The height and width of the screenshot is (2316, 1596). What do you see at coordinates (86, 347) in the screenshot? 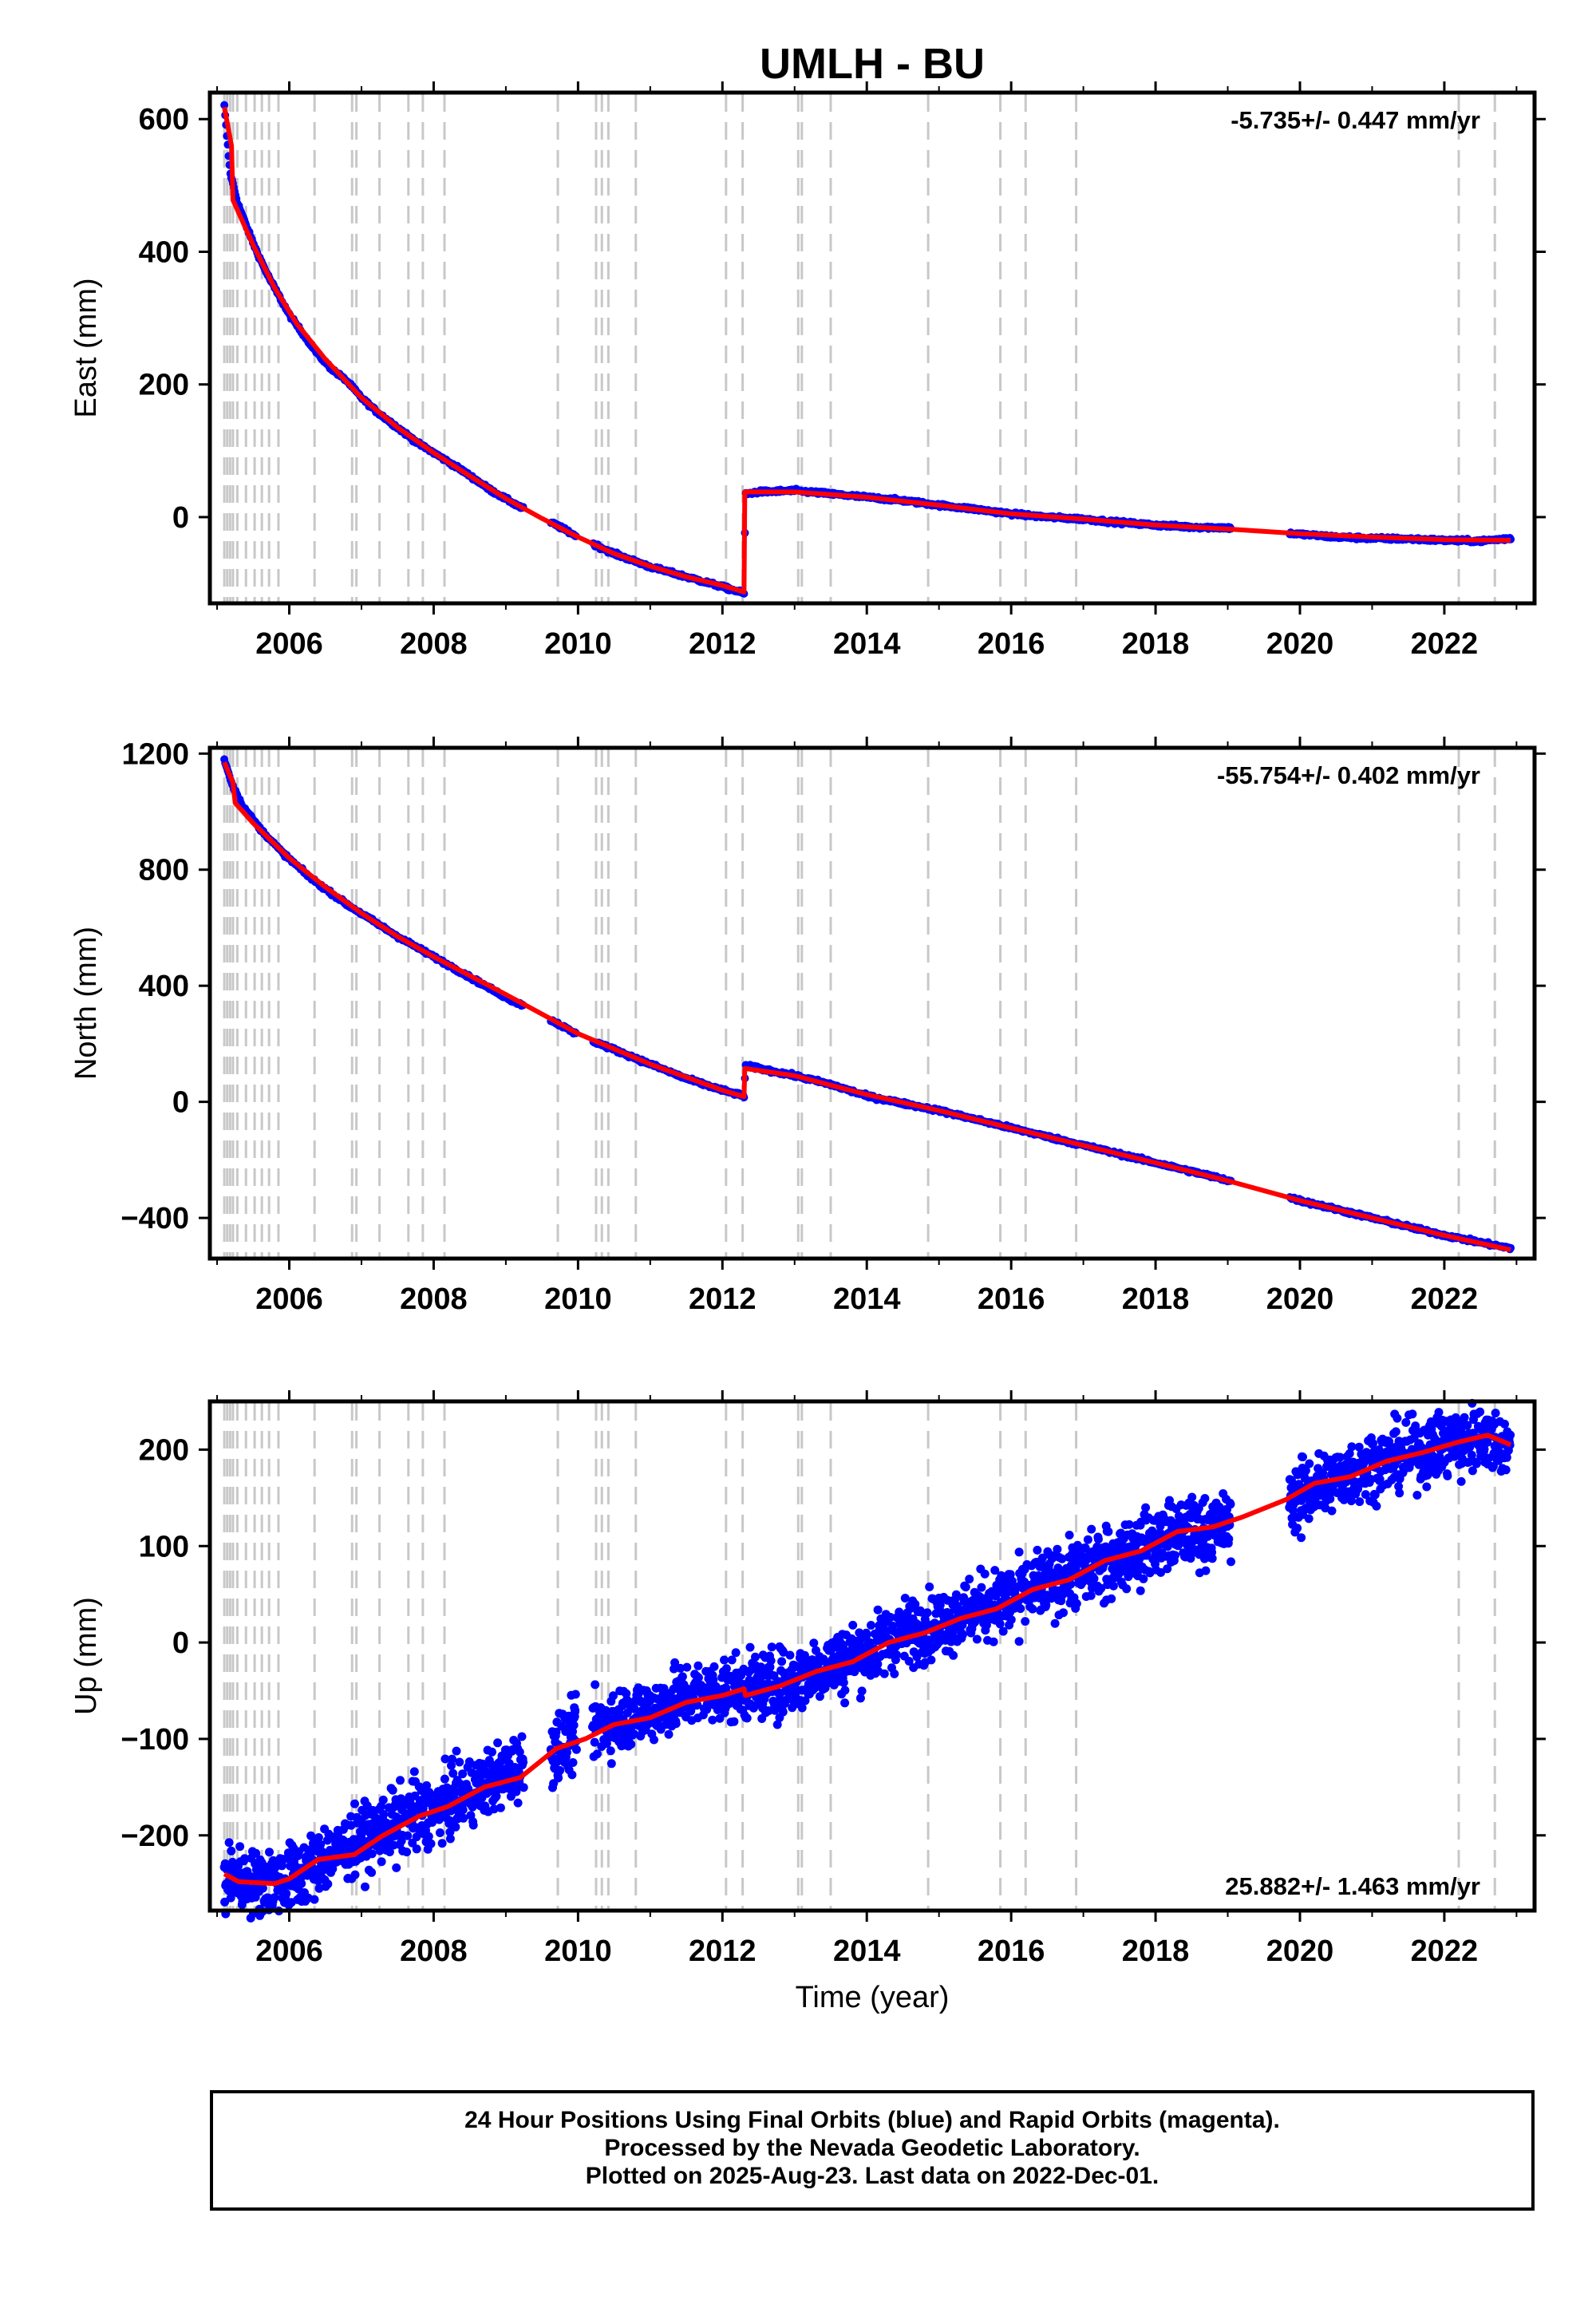
I see `y-axis-label: East (mm)` at bounding box center [86, 347].